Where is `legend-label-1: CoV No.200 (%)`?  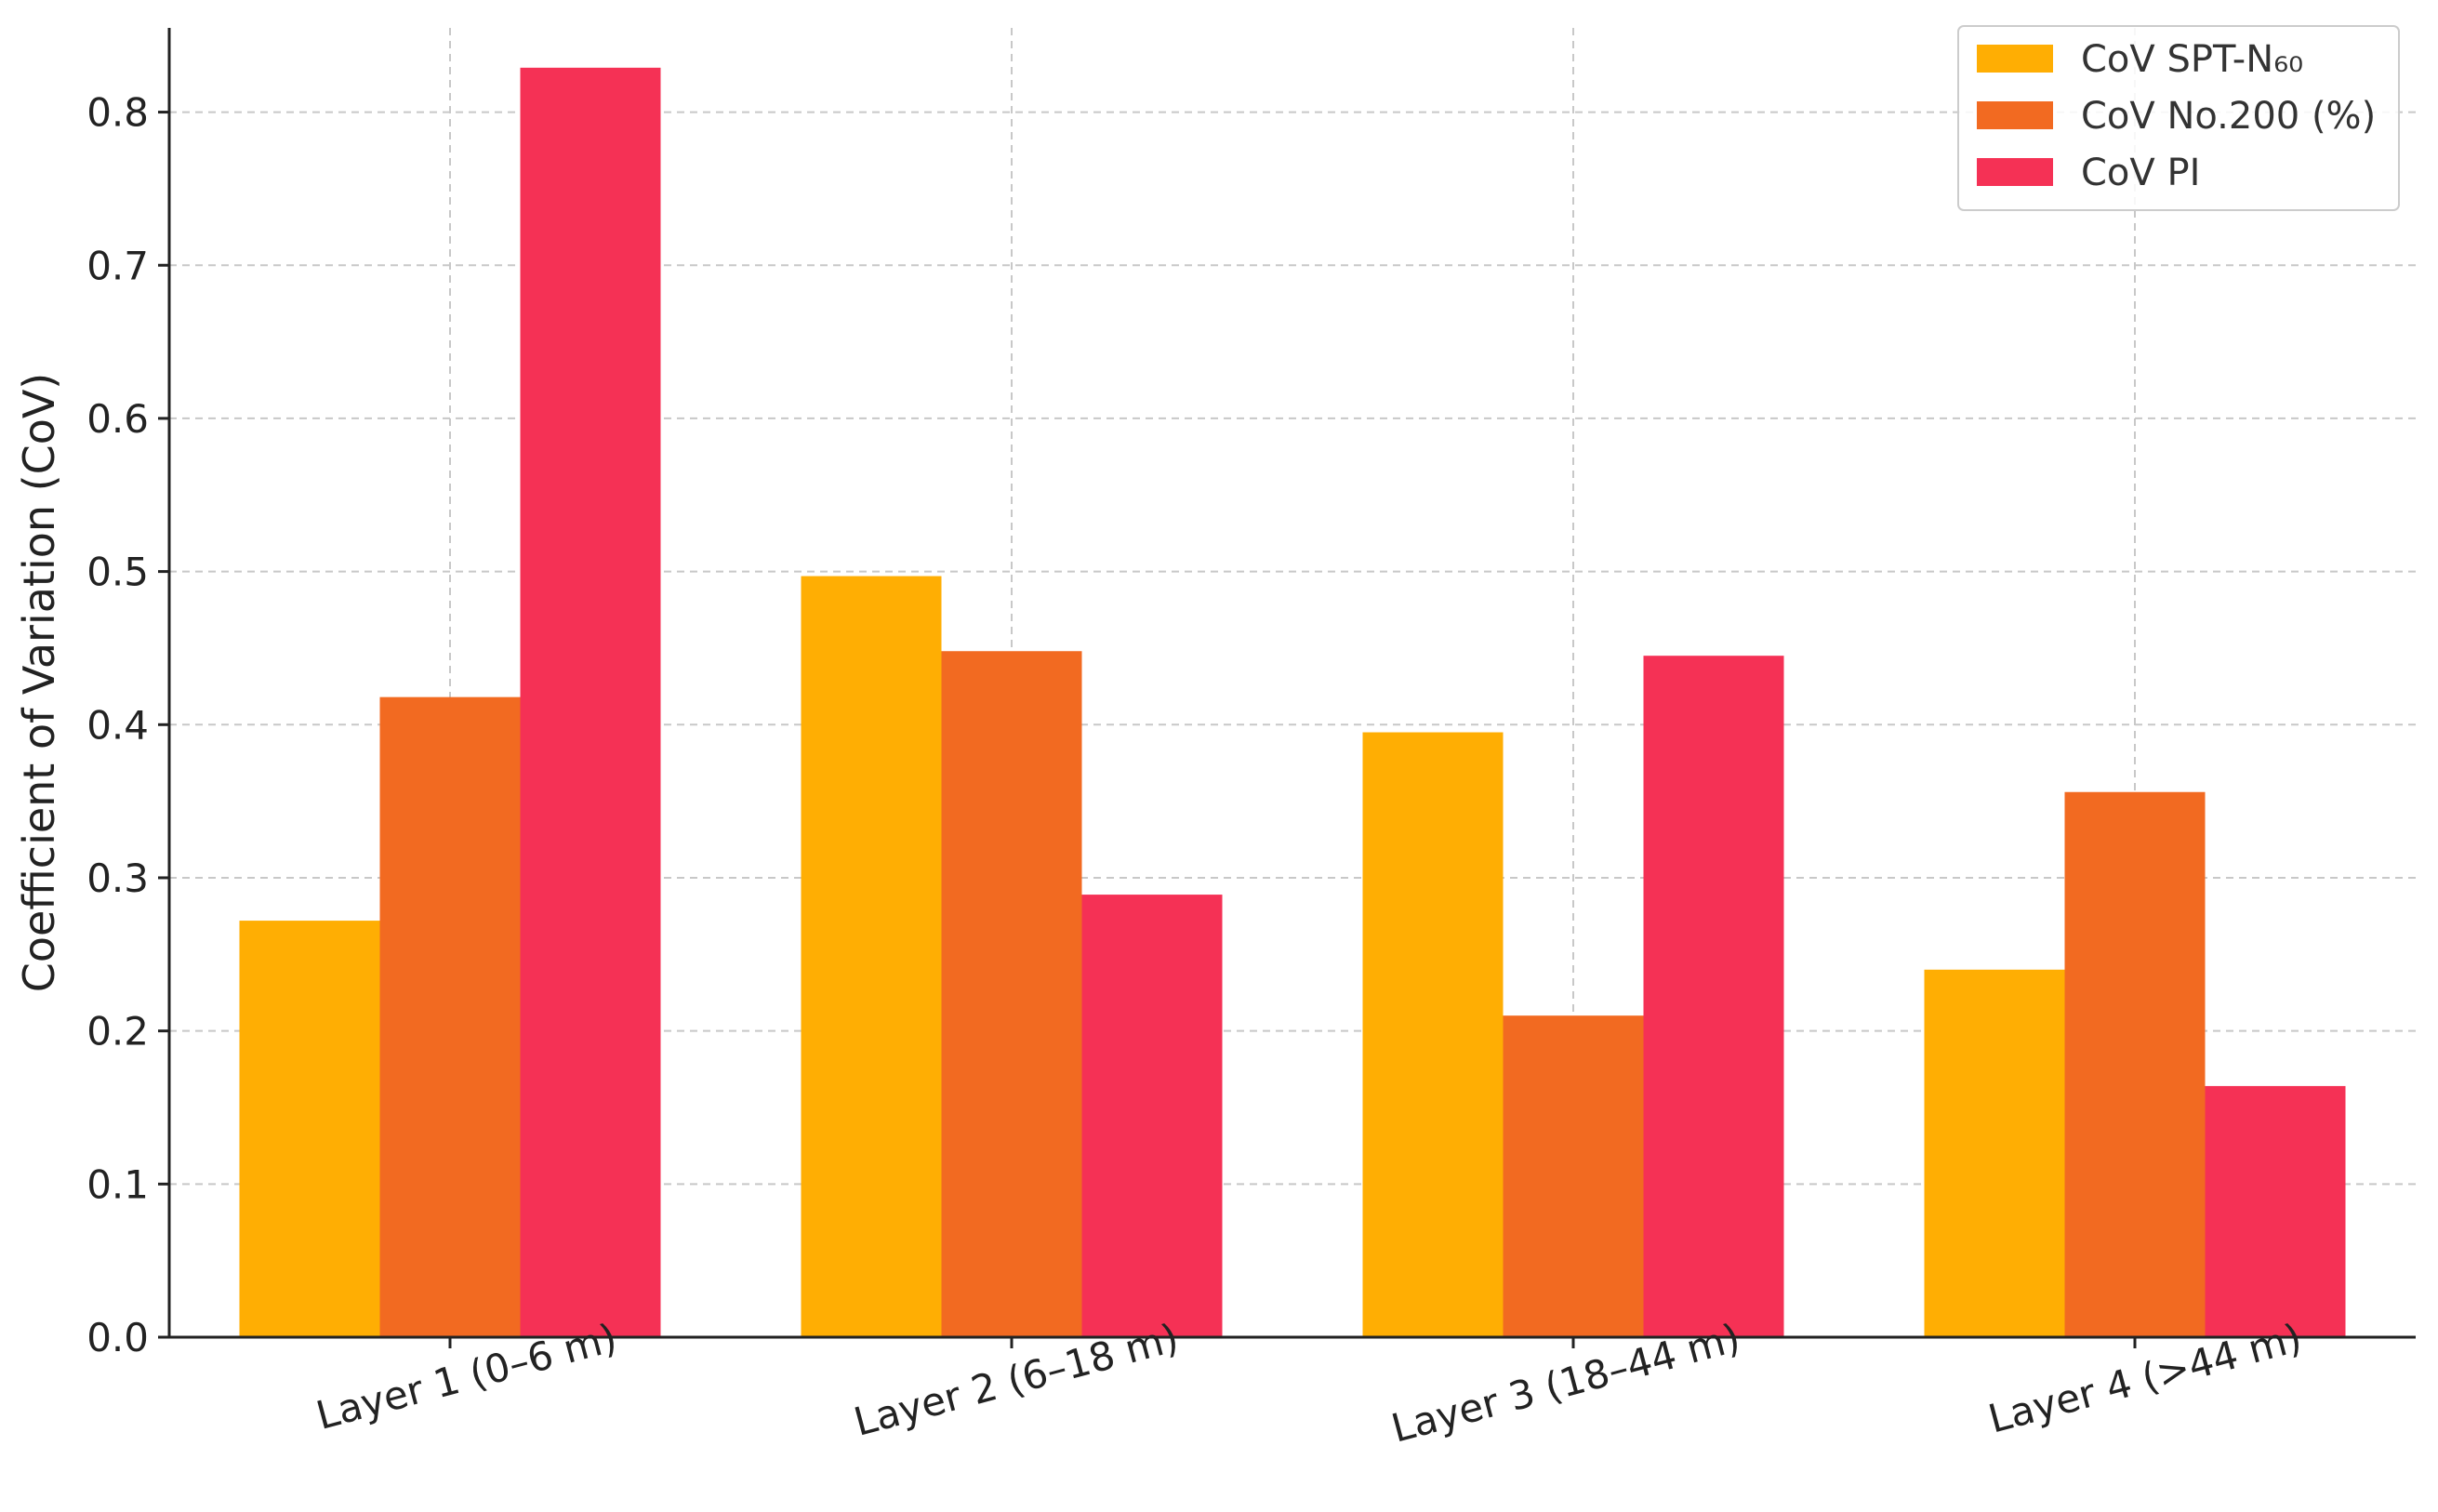
legend-label-1: CoV No.200 (%) is located at coordinates (2228, 116).